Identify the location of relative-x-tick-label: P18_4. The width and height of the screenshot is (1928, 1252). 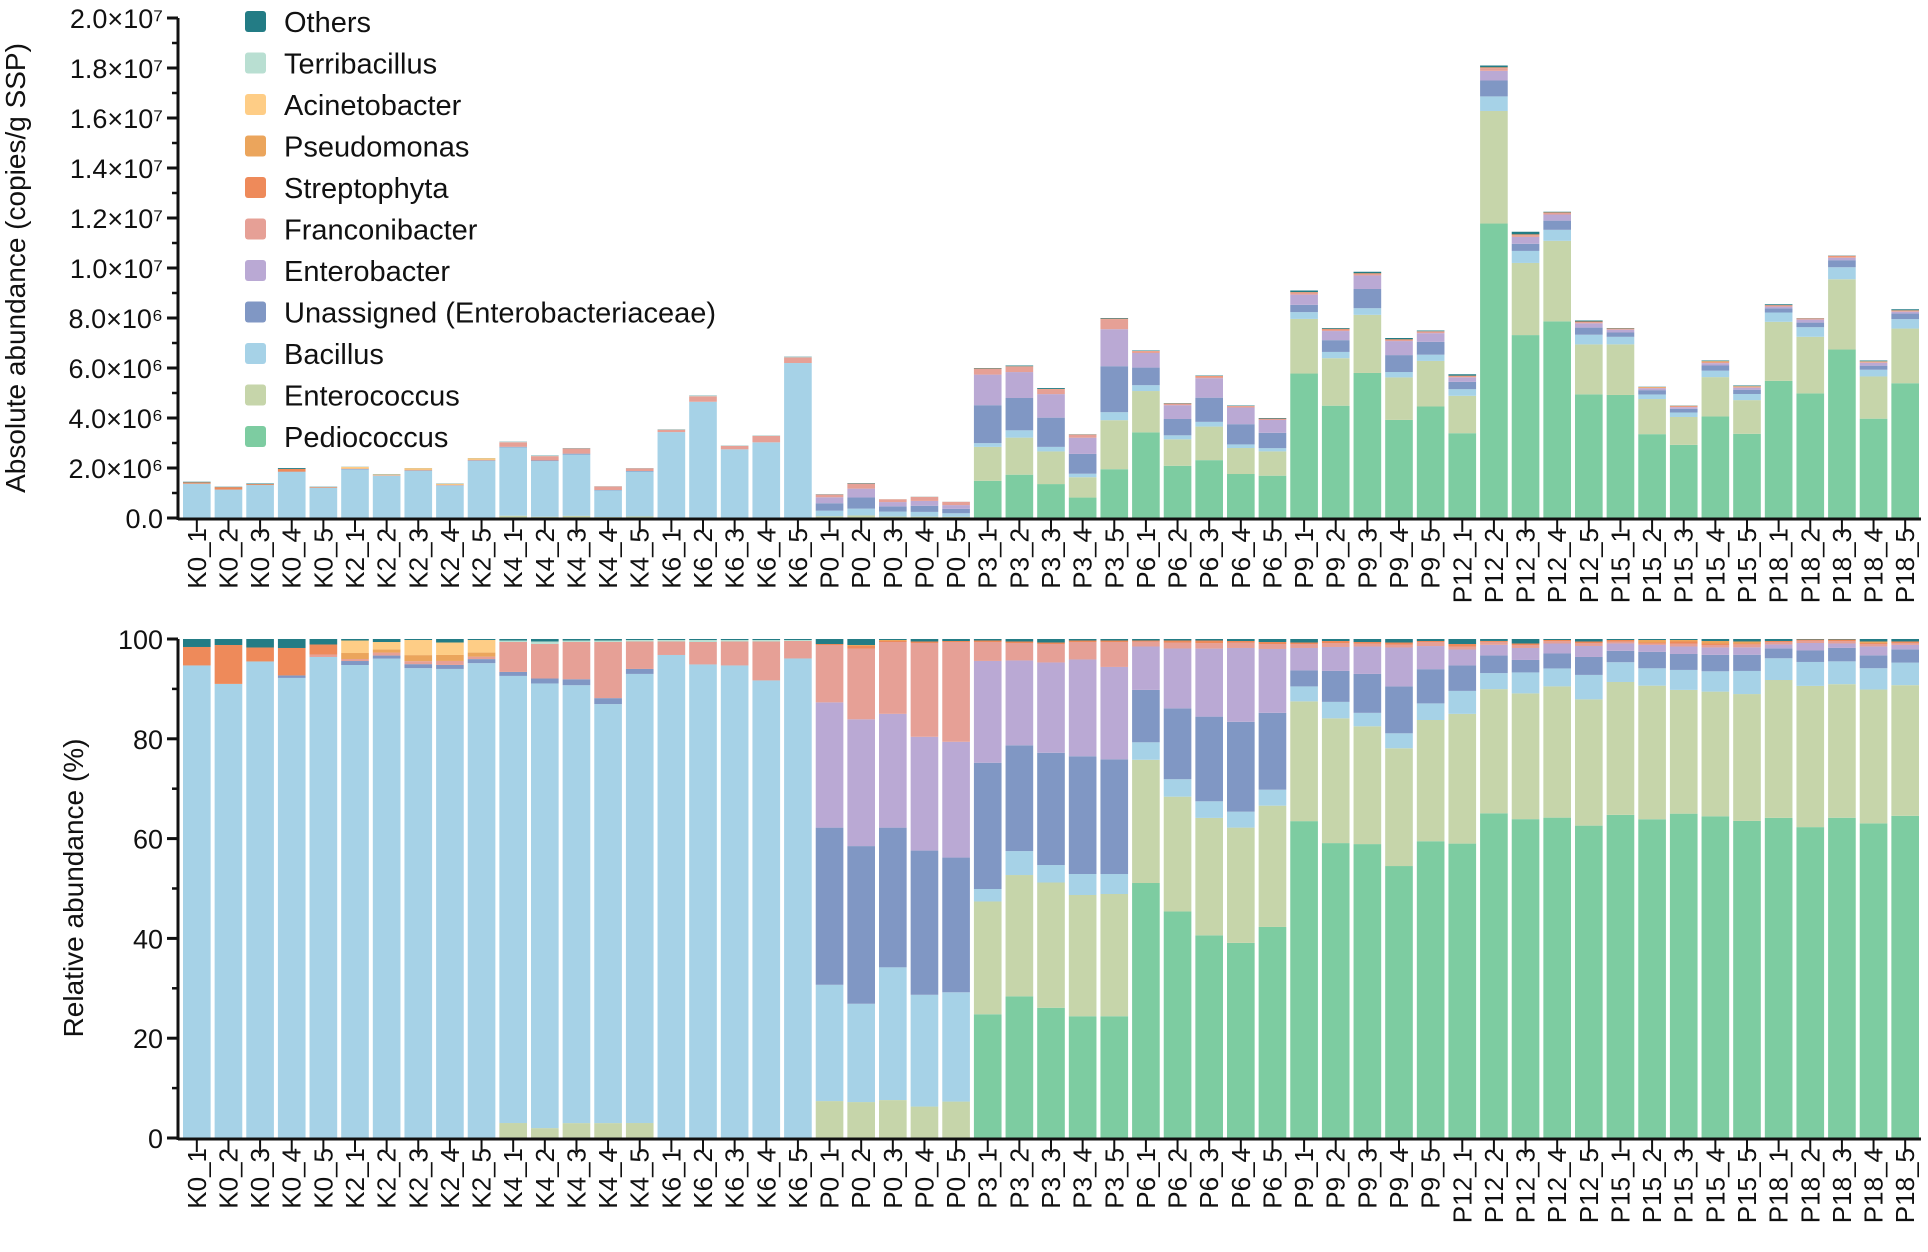
(1874, 1185).